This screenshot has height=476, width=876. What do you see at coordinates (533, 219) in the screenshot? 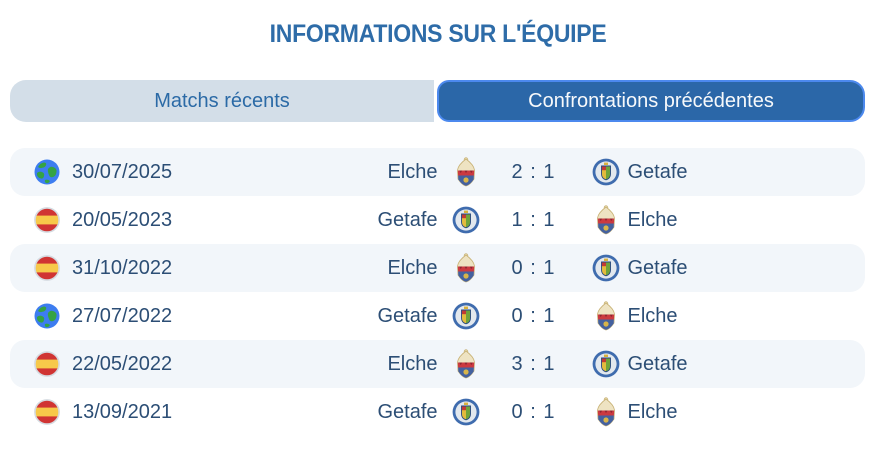
I see `match-score: 1` at bounding box center [533, 219].